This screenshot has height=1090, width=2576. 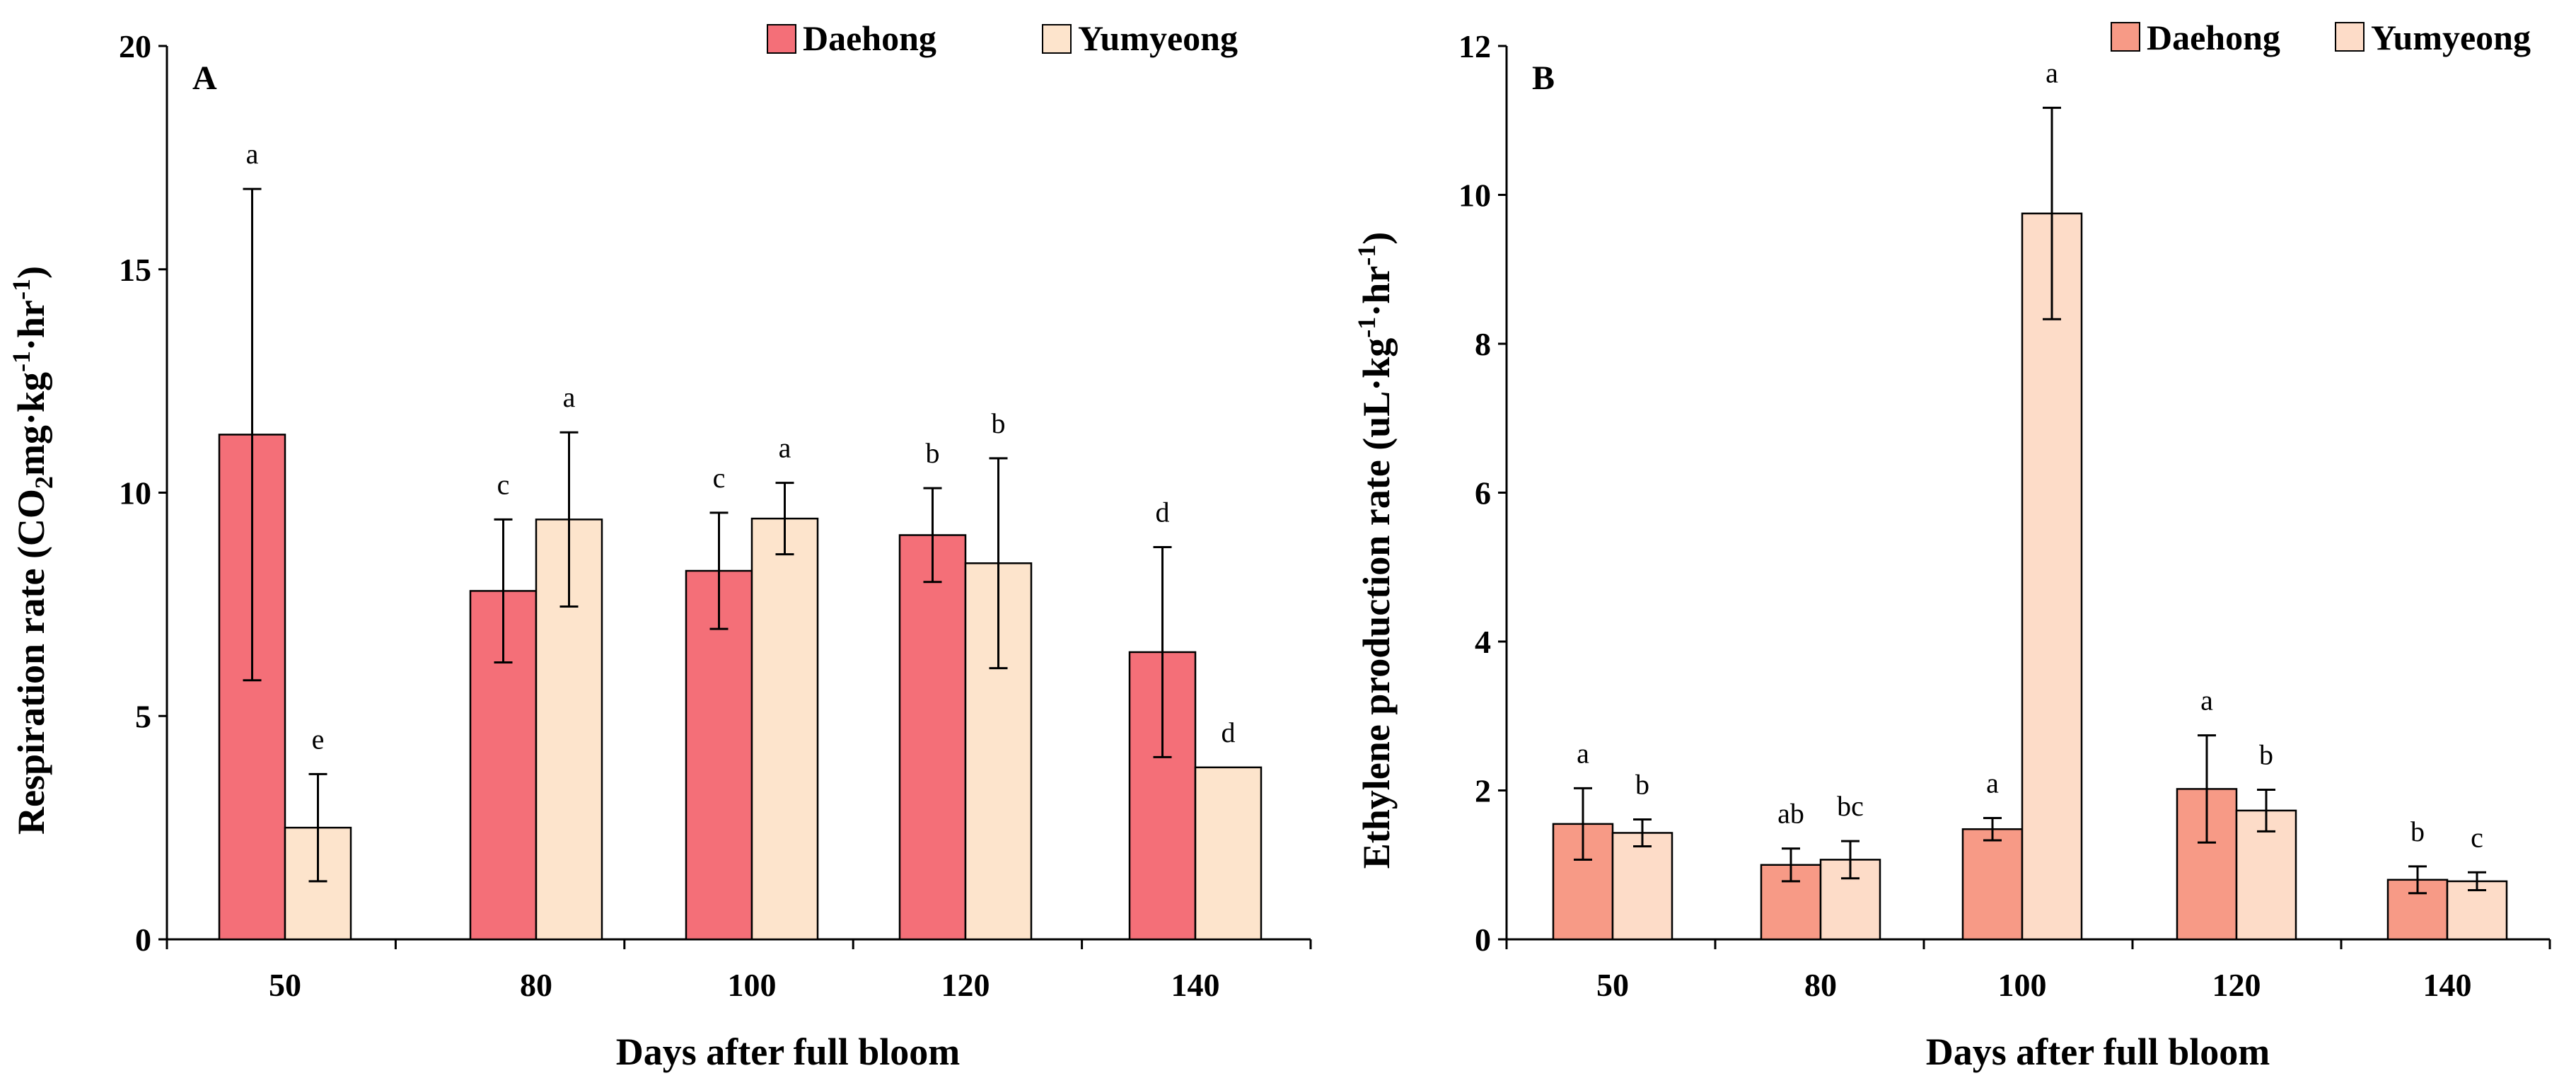 I want to click on significance-letter: e, so click(x=318, y=739).